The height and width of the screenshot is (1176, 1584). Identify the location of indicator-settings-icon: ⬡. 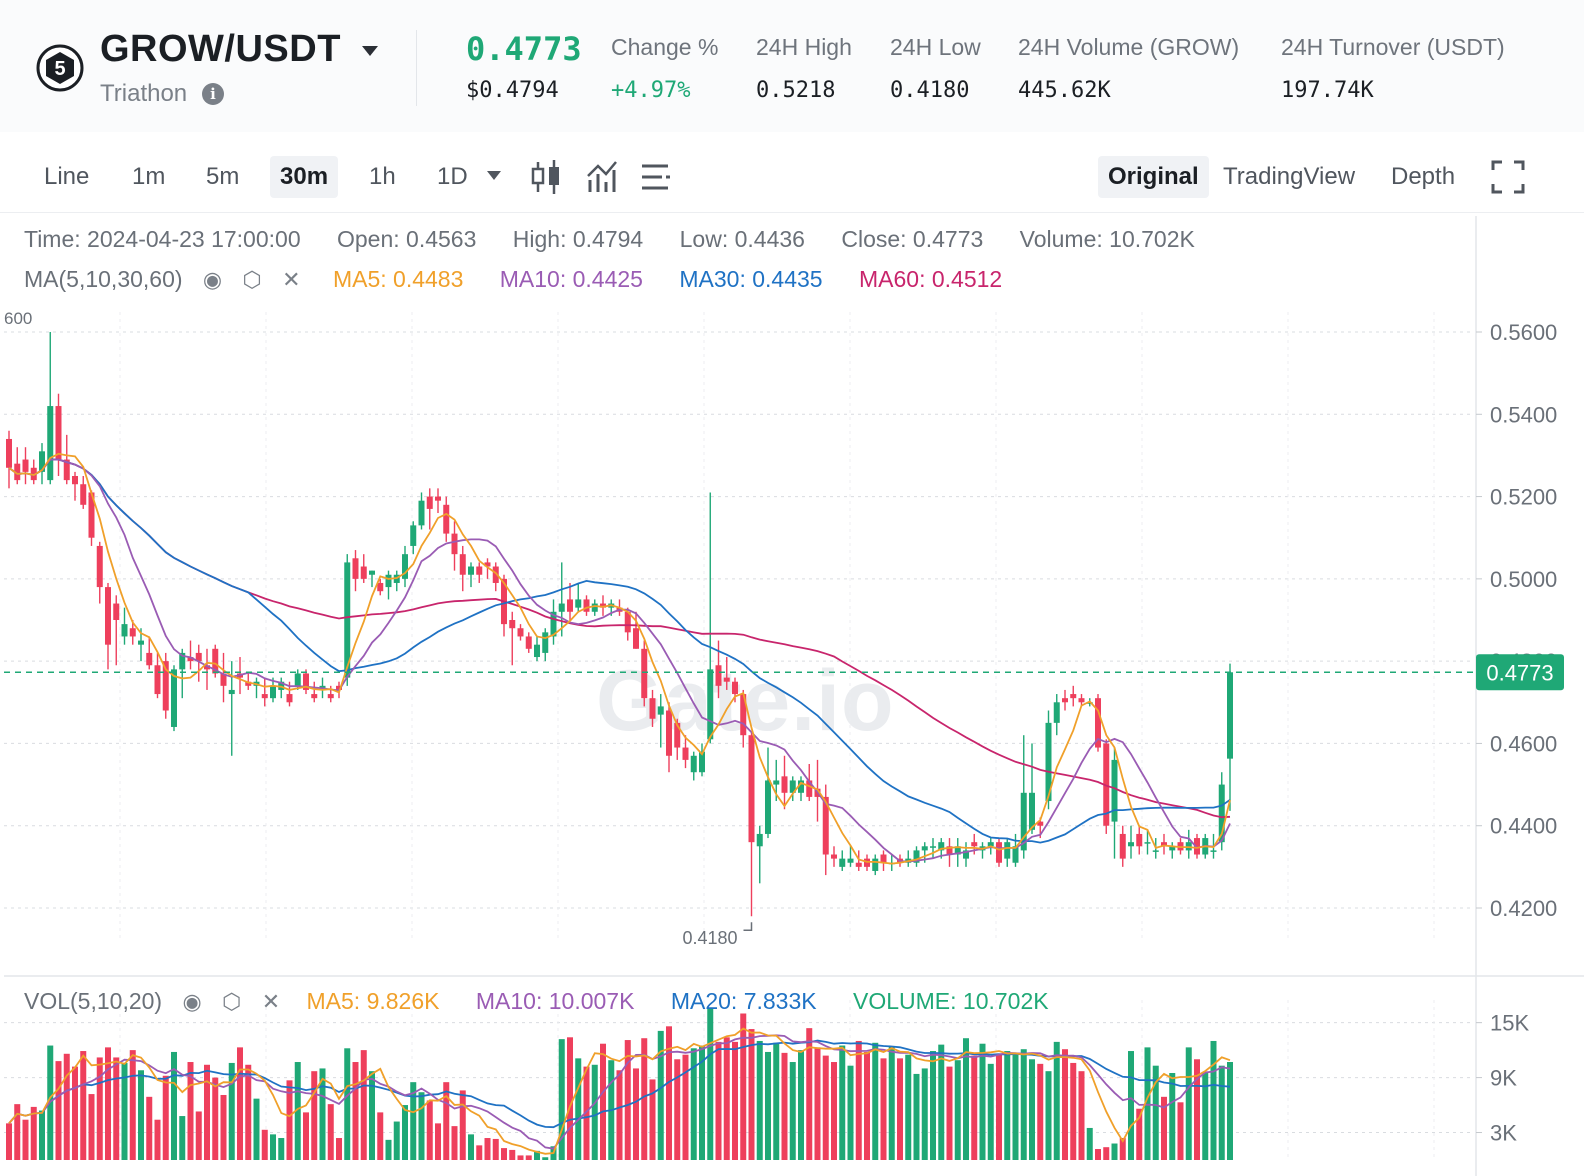
(252, 279).